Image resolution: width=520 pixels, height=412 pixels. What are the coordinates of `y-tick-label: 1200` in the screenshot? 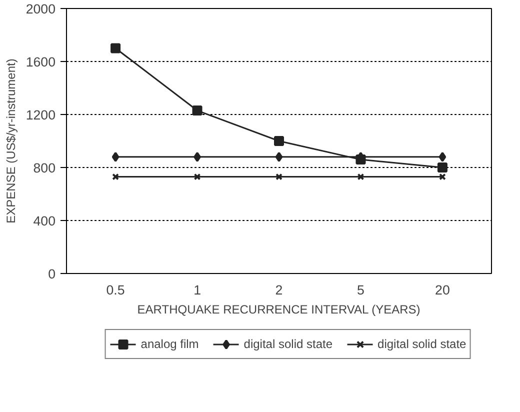 It's located at (41, 115).